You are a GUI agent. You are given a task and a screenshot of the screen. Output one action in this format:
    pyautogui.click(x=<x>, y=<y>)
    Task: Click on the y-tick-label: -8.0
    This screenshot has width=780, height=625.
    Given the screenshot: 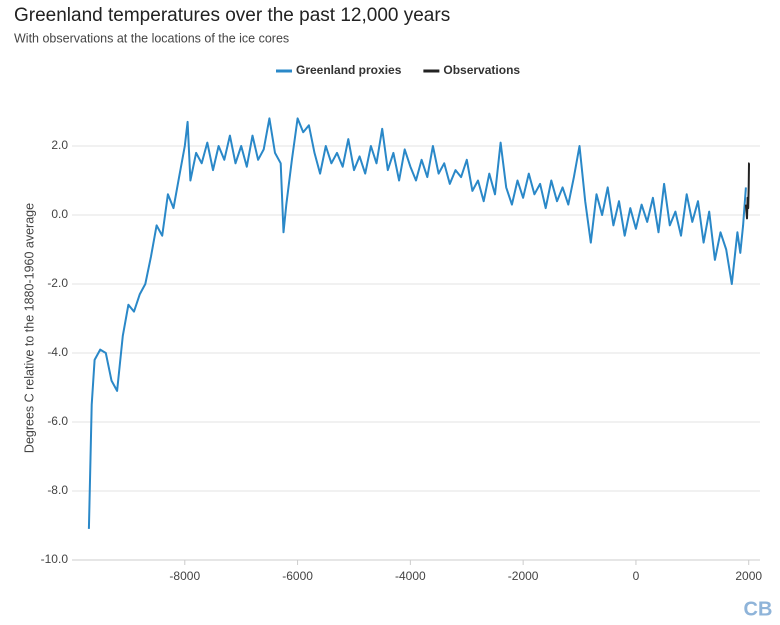 What is the action you would take?
    pyautogui.click(x=57, y=490)
    